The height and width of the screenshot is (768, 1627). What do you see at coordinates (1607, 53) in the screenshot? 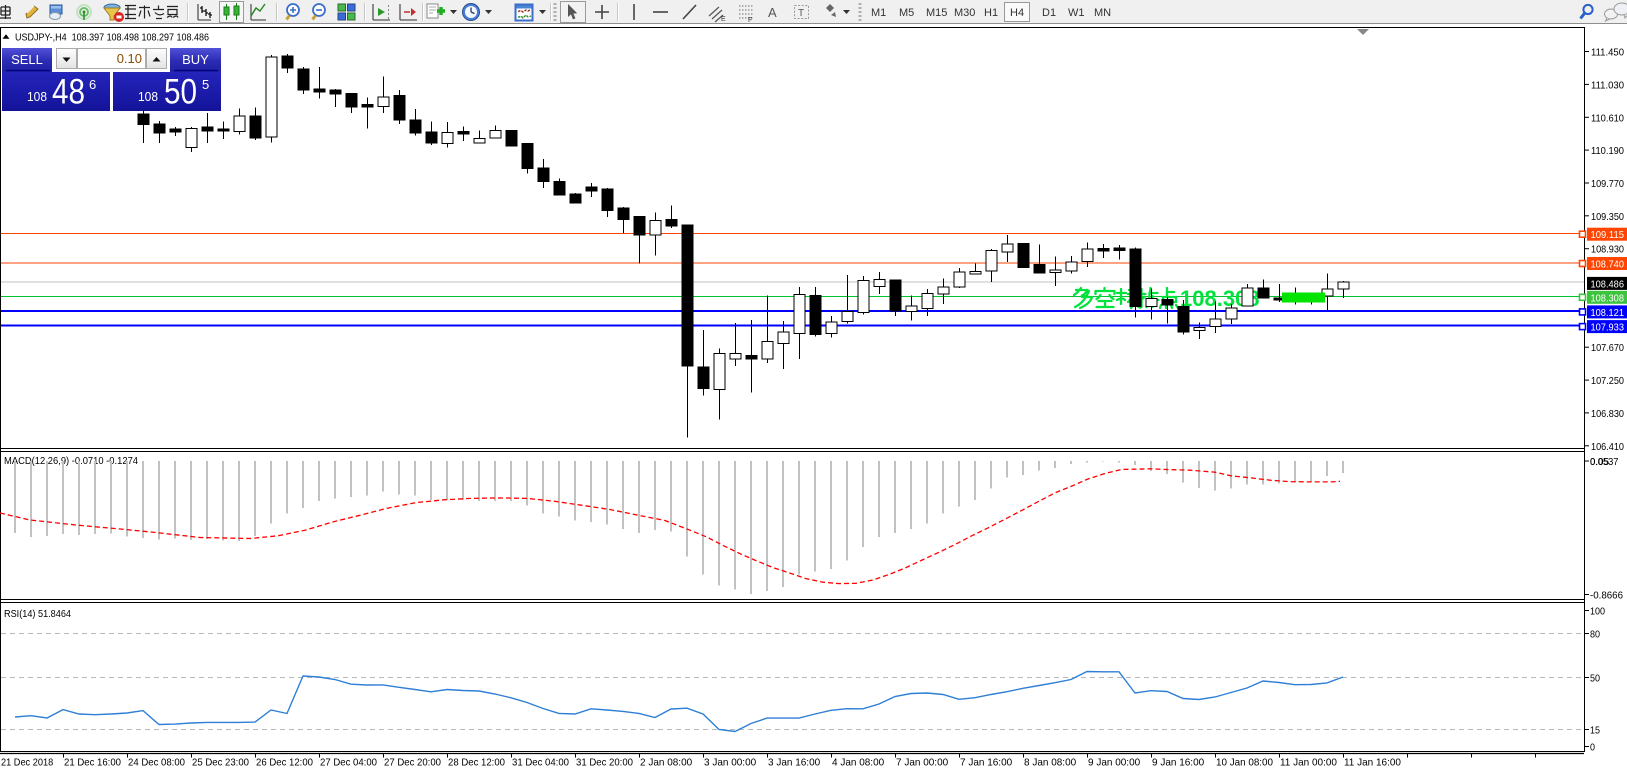
I see `svg-text: 111.450` at bounding box center [1607, 53].